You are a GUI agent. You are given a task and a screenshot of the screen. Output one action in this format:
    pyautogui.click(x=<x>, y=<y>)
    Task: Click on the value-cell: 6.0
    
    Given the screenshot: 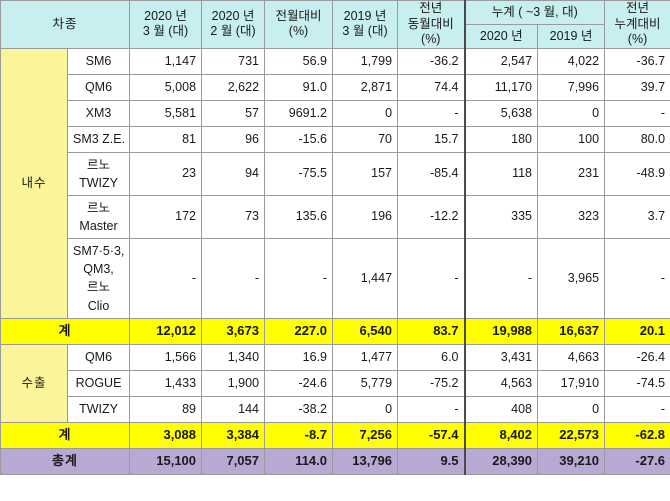 What is the action you would take?
    pyautogui.click(x=431, y=357)
    